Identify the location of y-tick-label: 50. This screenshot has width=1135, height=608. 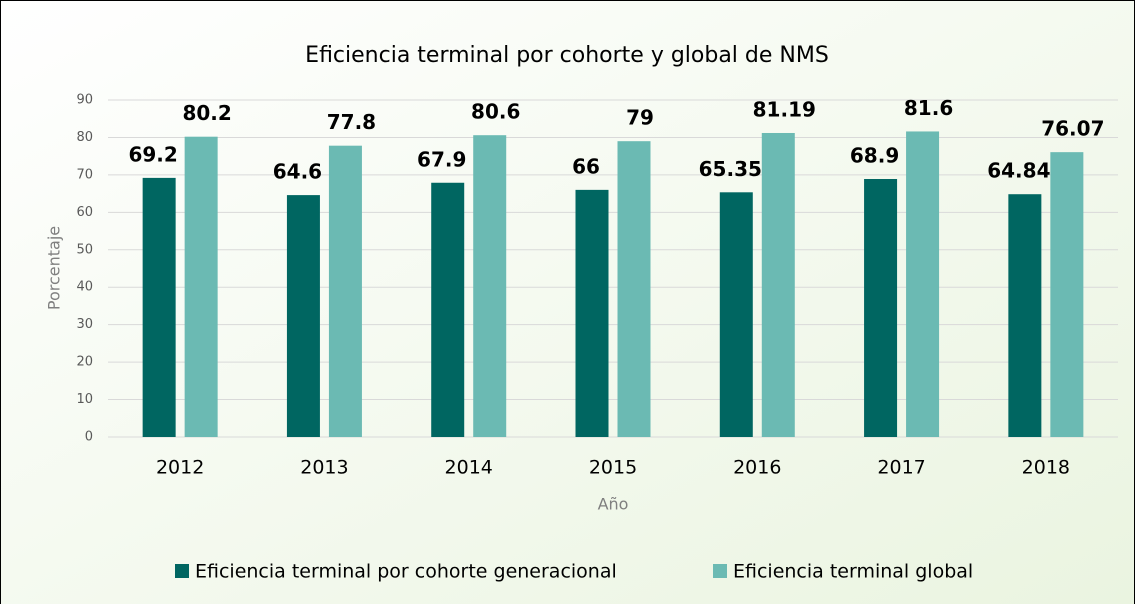
(84, 249).